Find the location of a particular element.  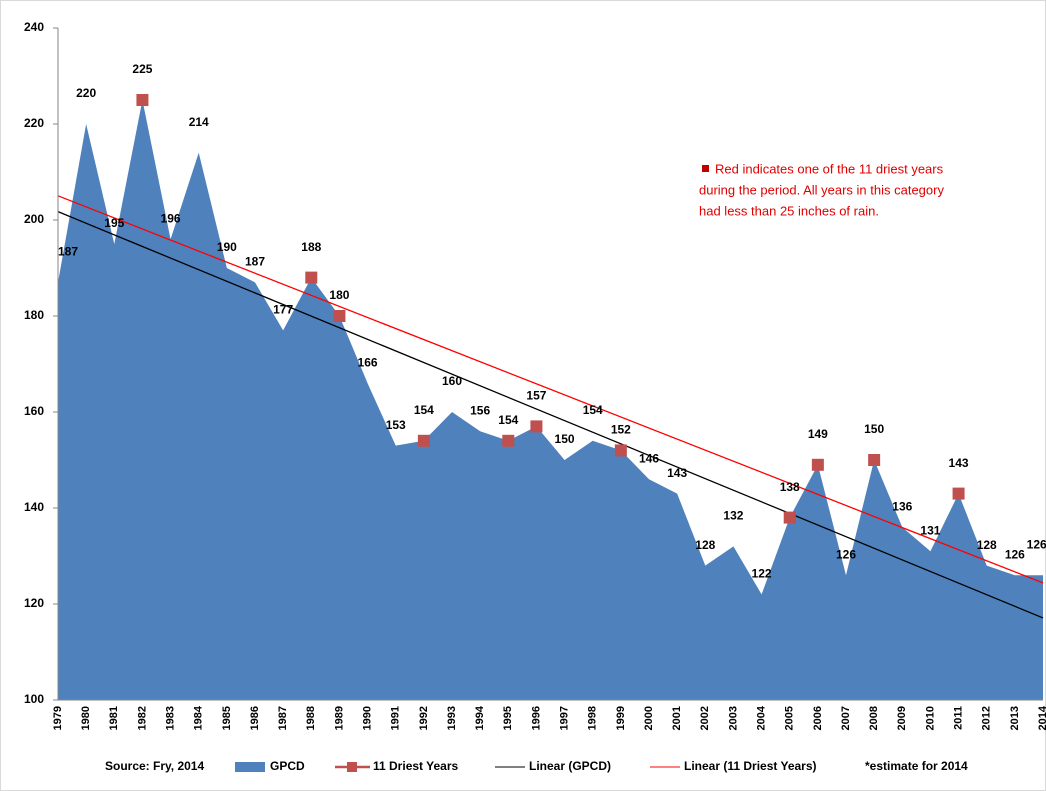

data-label: 160 is located at coordinates (452, 381).